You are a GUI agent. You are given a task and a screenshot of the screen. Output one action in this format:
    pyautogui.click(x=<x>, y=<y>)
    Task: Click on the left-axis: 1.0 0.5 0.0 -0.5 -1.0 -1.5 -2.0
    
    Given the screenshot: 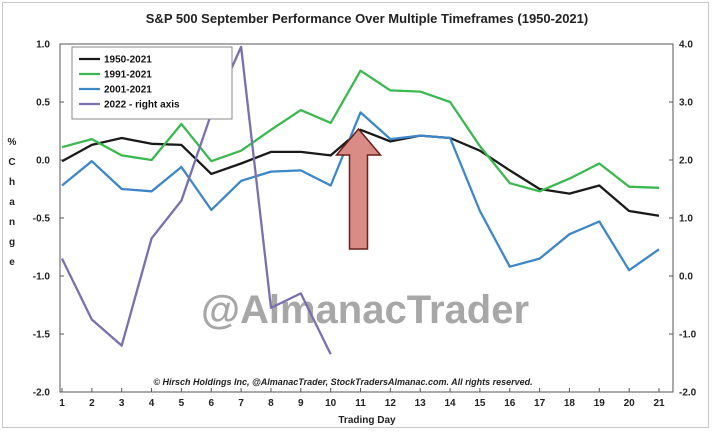 What is the action you would take?
    pyautogui.click(x=48, y=219)
    